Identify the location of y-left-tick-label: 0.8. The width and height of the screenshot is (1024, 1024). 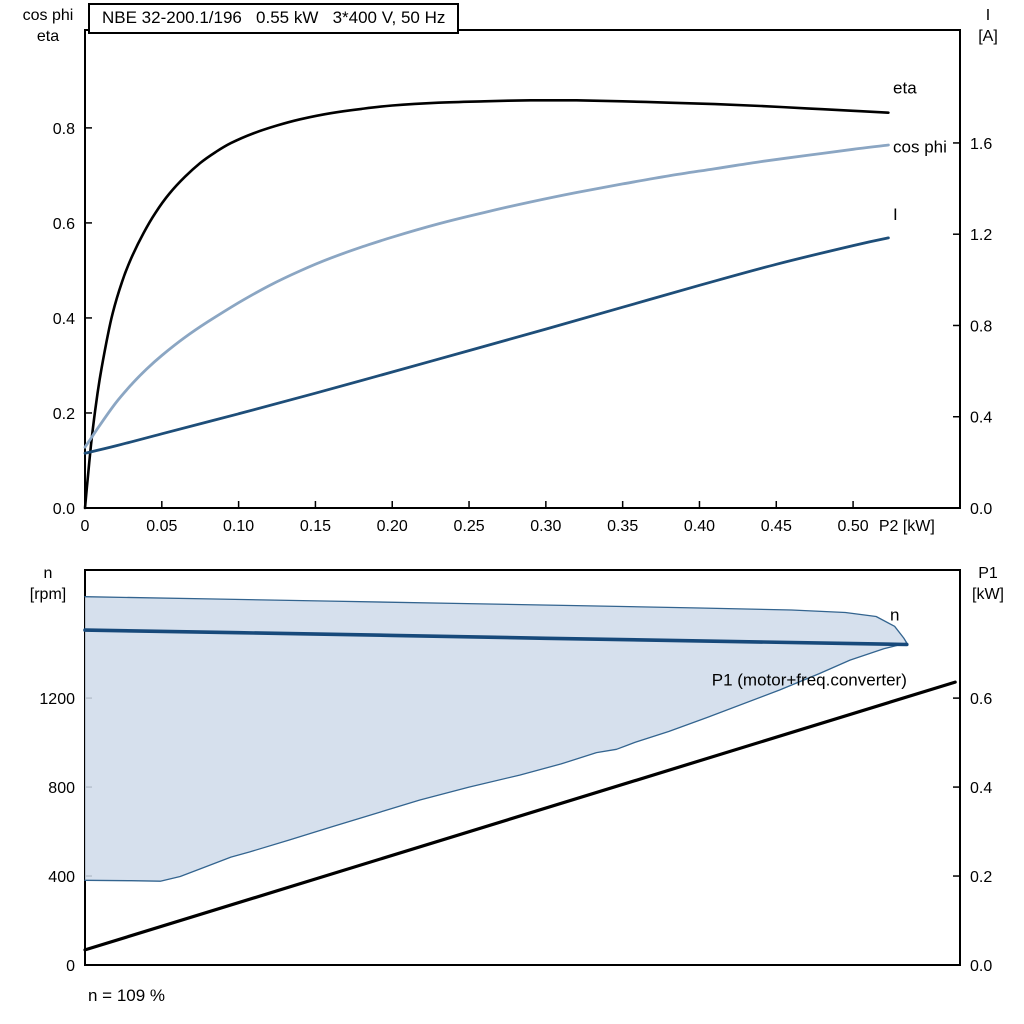
(64, 129).